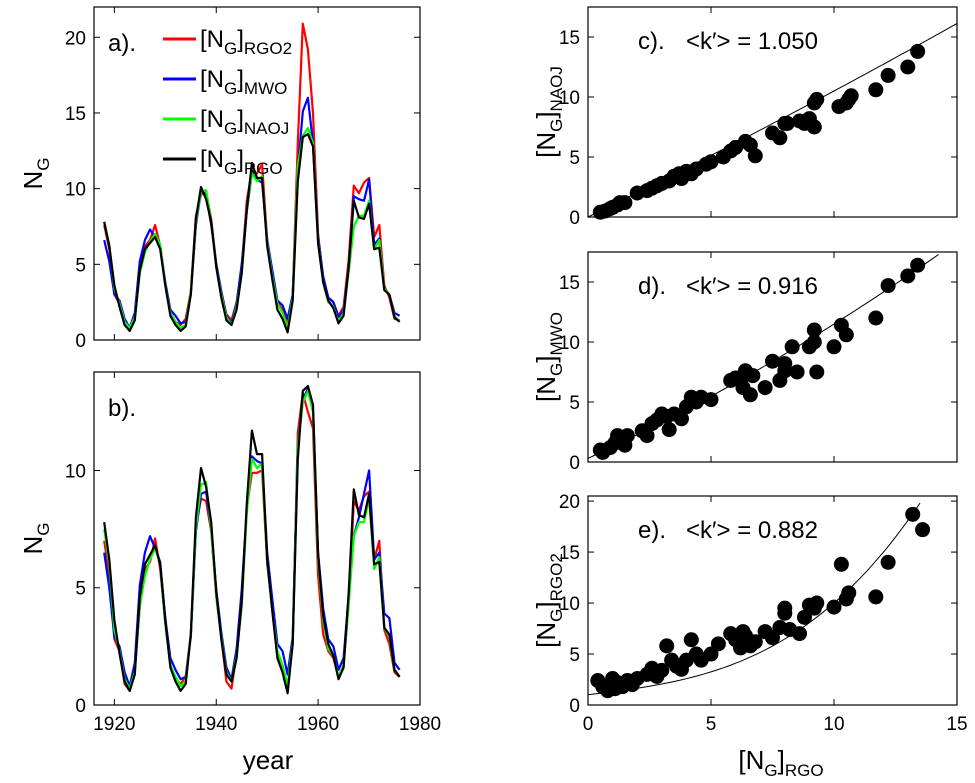 The image size is (975, 783). What do you see at coordinates (244, 122) in the screenshot?
I see `legend-label: [NG]NAOJ` at bounding box center [244, 122].